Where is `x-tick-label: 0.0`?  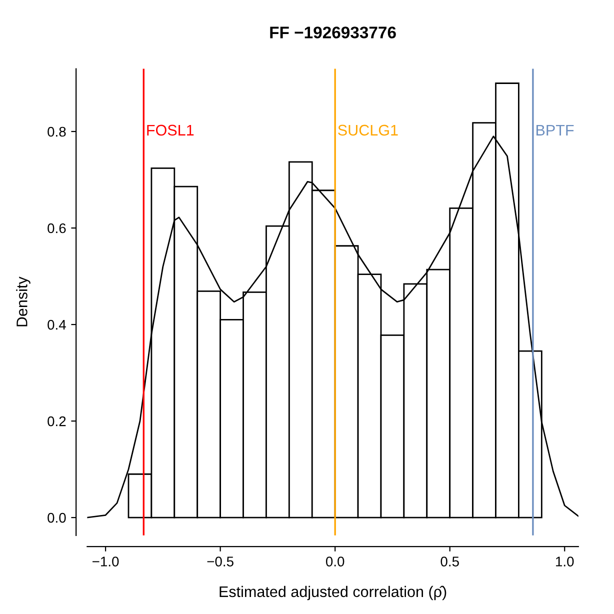
x-tick-label: 0.0 is located at coordinates (335, 561).